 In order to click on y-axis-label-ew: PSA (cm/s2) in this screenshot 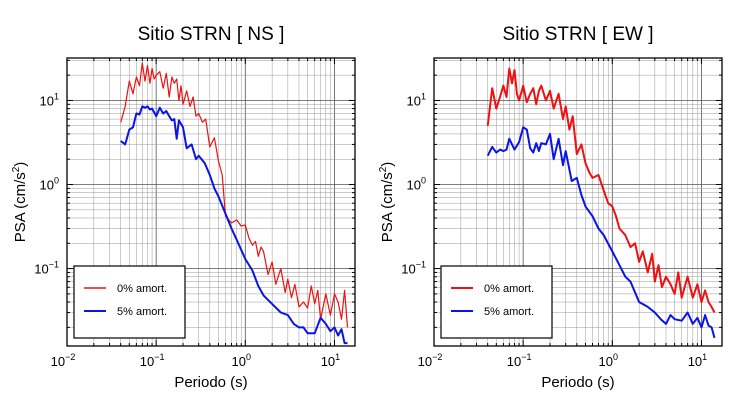, I will do `click(387, 202)`.